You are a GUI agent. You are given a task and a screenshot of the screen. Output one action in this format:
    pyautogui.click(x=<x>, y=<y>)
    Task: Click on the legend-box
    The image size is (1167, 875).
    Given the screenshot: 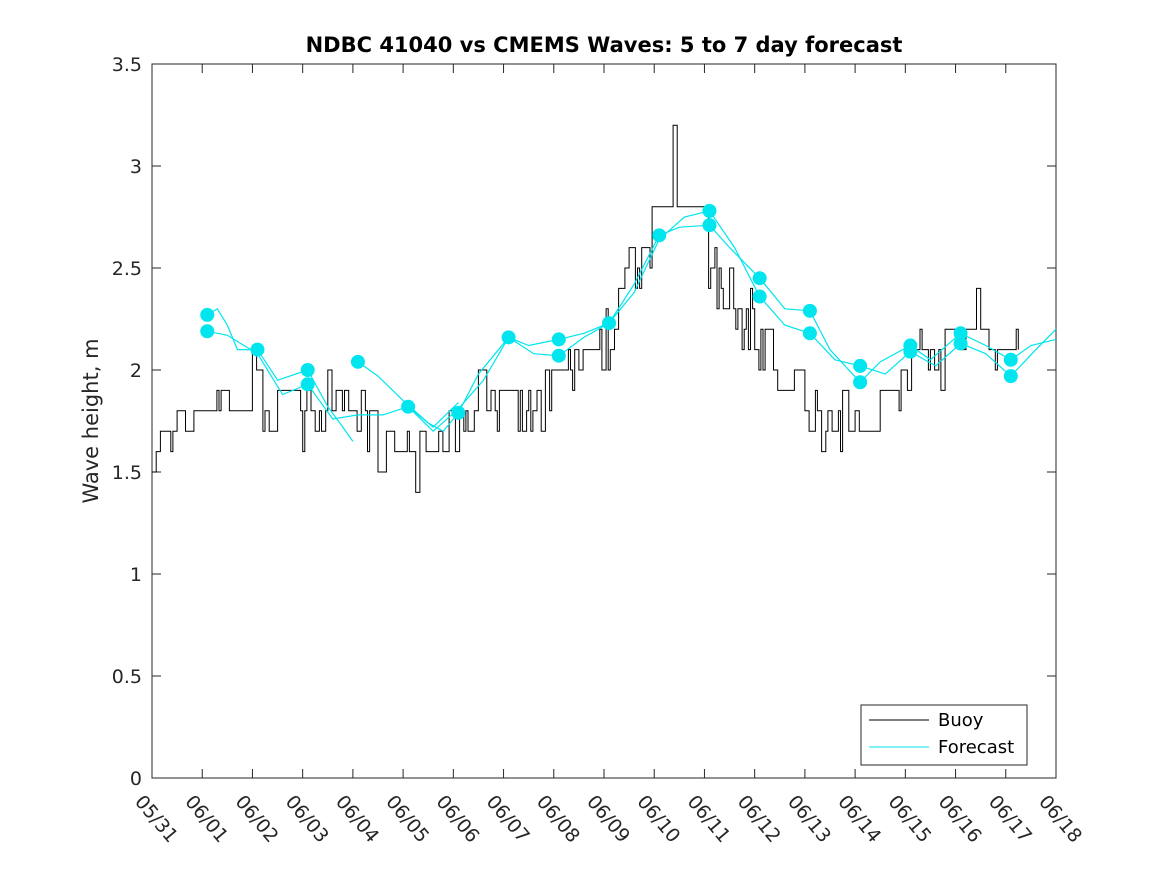 What is the action you would take?
    pyautogui.click(x=944, y=735)
    